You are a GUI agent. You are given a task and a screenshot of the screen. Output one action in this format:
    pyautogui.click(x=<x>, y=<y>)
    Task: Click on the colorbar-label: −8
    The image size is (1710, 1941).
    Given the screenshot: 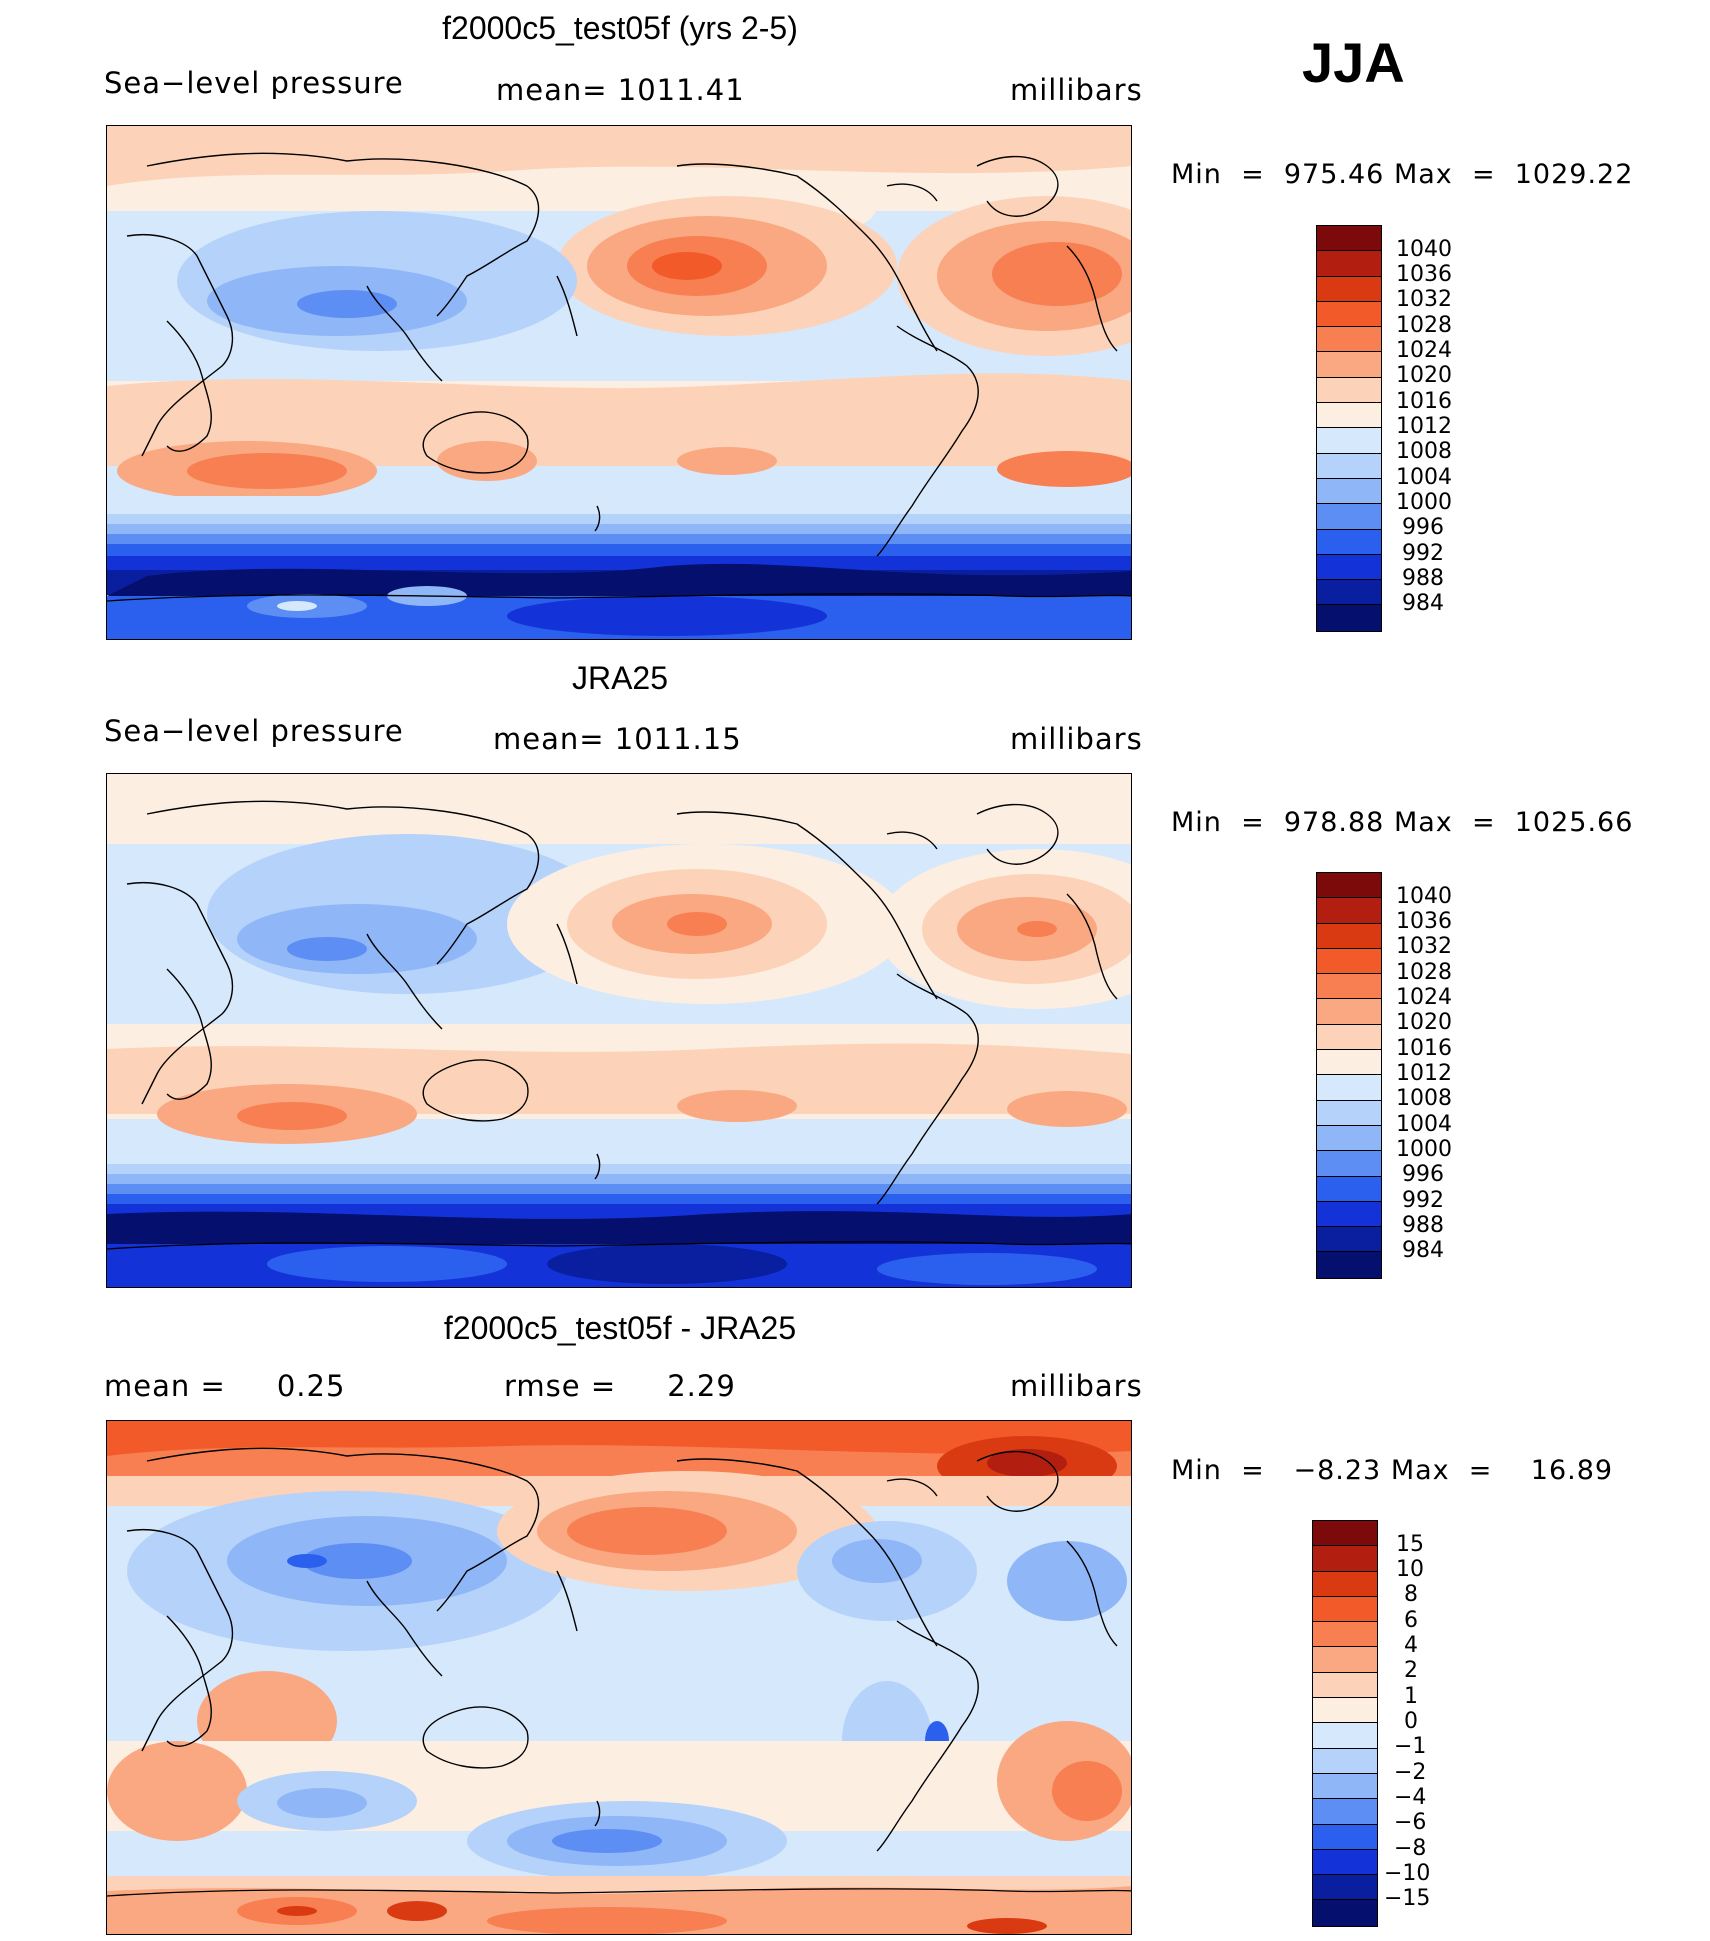 What is the action you would take?
    pyautogui.click(x=1410, y=1848)
    